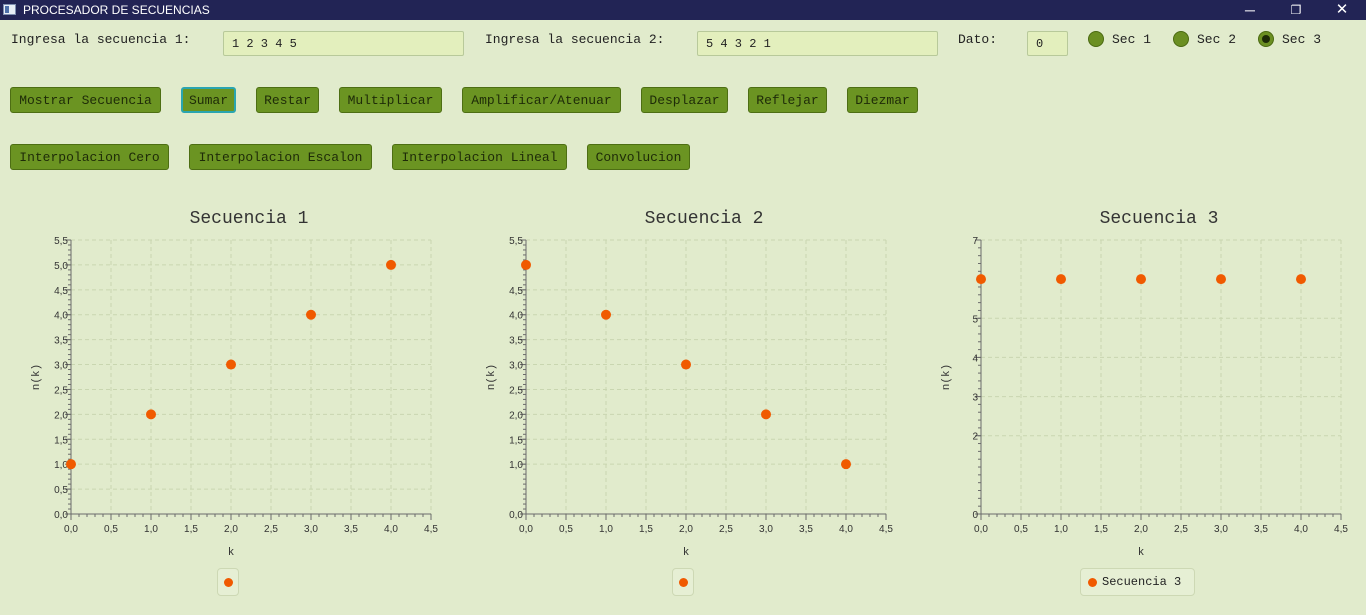  What do you see at coordinates (1142, 582) in the screenshot?
I see `legend-label: Secuencia 3` at bounding box center [1142, 582].